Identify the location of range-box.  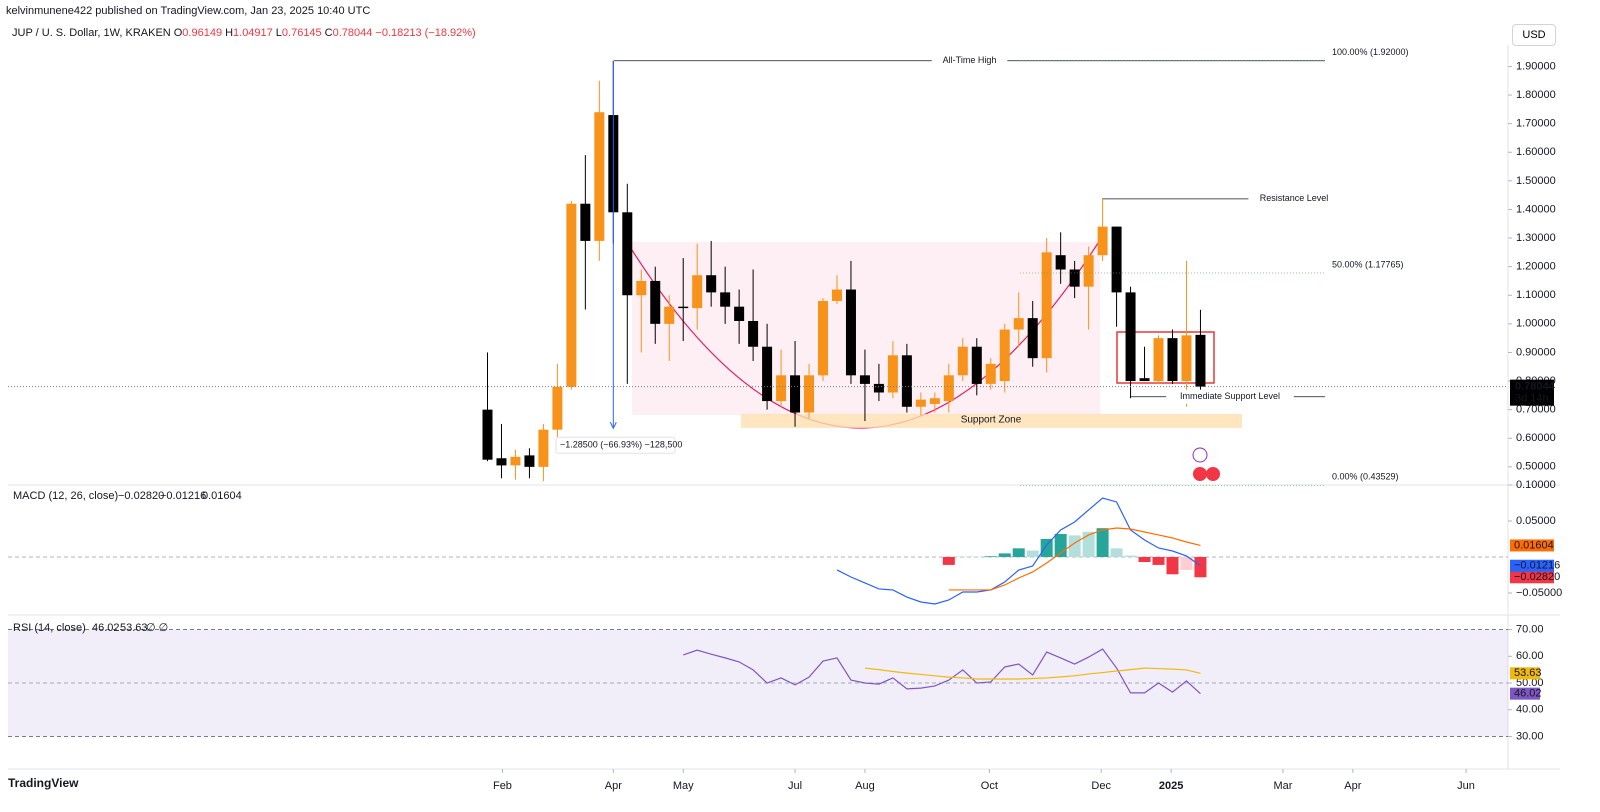
(1165, 357).